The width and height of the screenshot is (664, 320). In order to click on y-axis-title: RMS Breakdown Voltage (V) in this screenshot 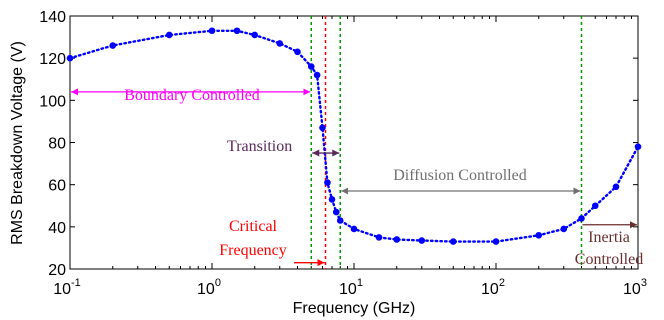, I will do `click(17, 143)`.